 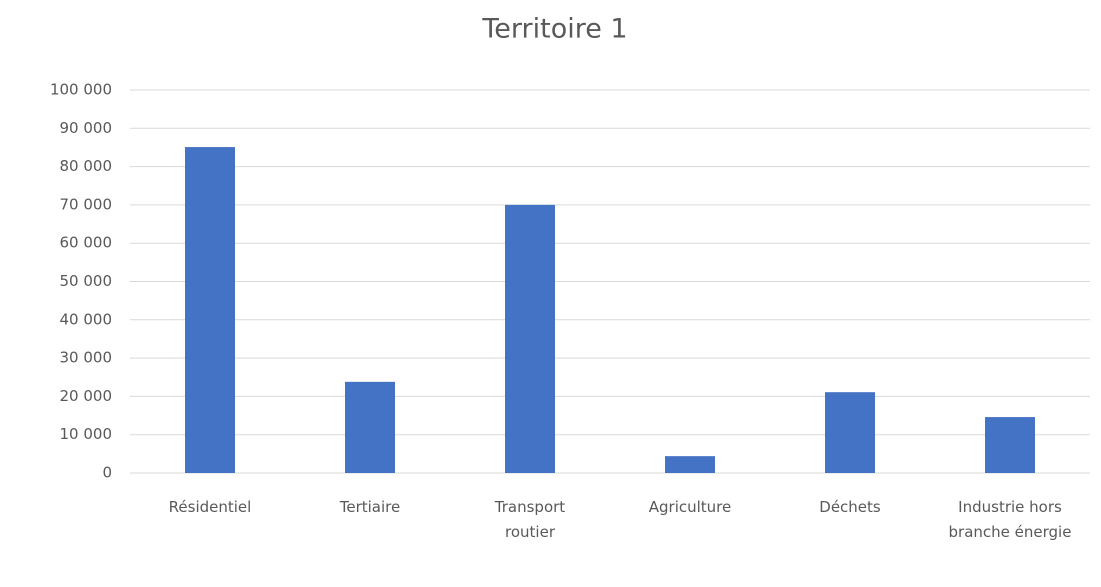 I want to click on x-tick-label: Tertiaire, so click(x=370, y=507).